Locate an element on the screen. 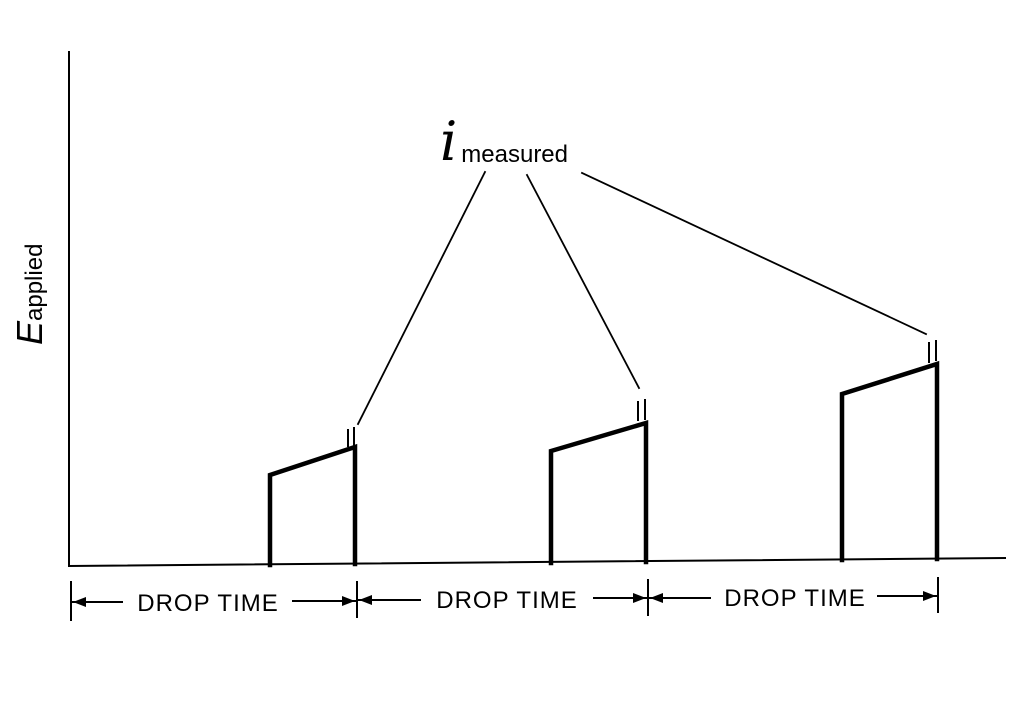  current-subscript: measured is located at coordinates (514, 154).